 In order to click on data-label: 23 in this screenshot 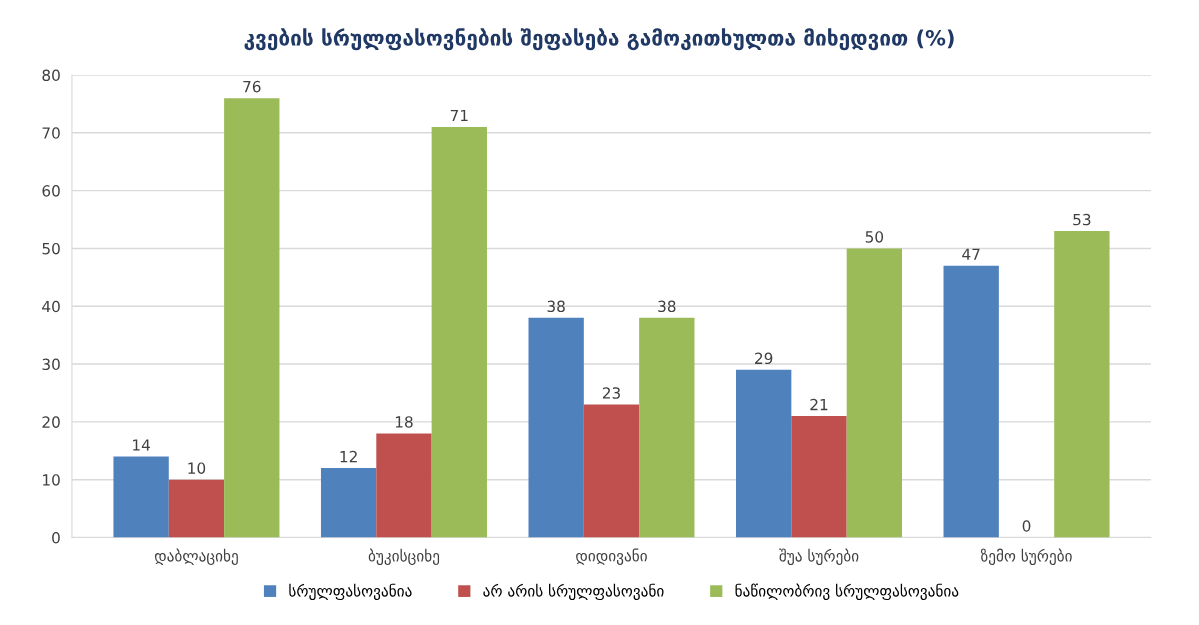, I will do `click(611, 393)`.